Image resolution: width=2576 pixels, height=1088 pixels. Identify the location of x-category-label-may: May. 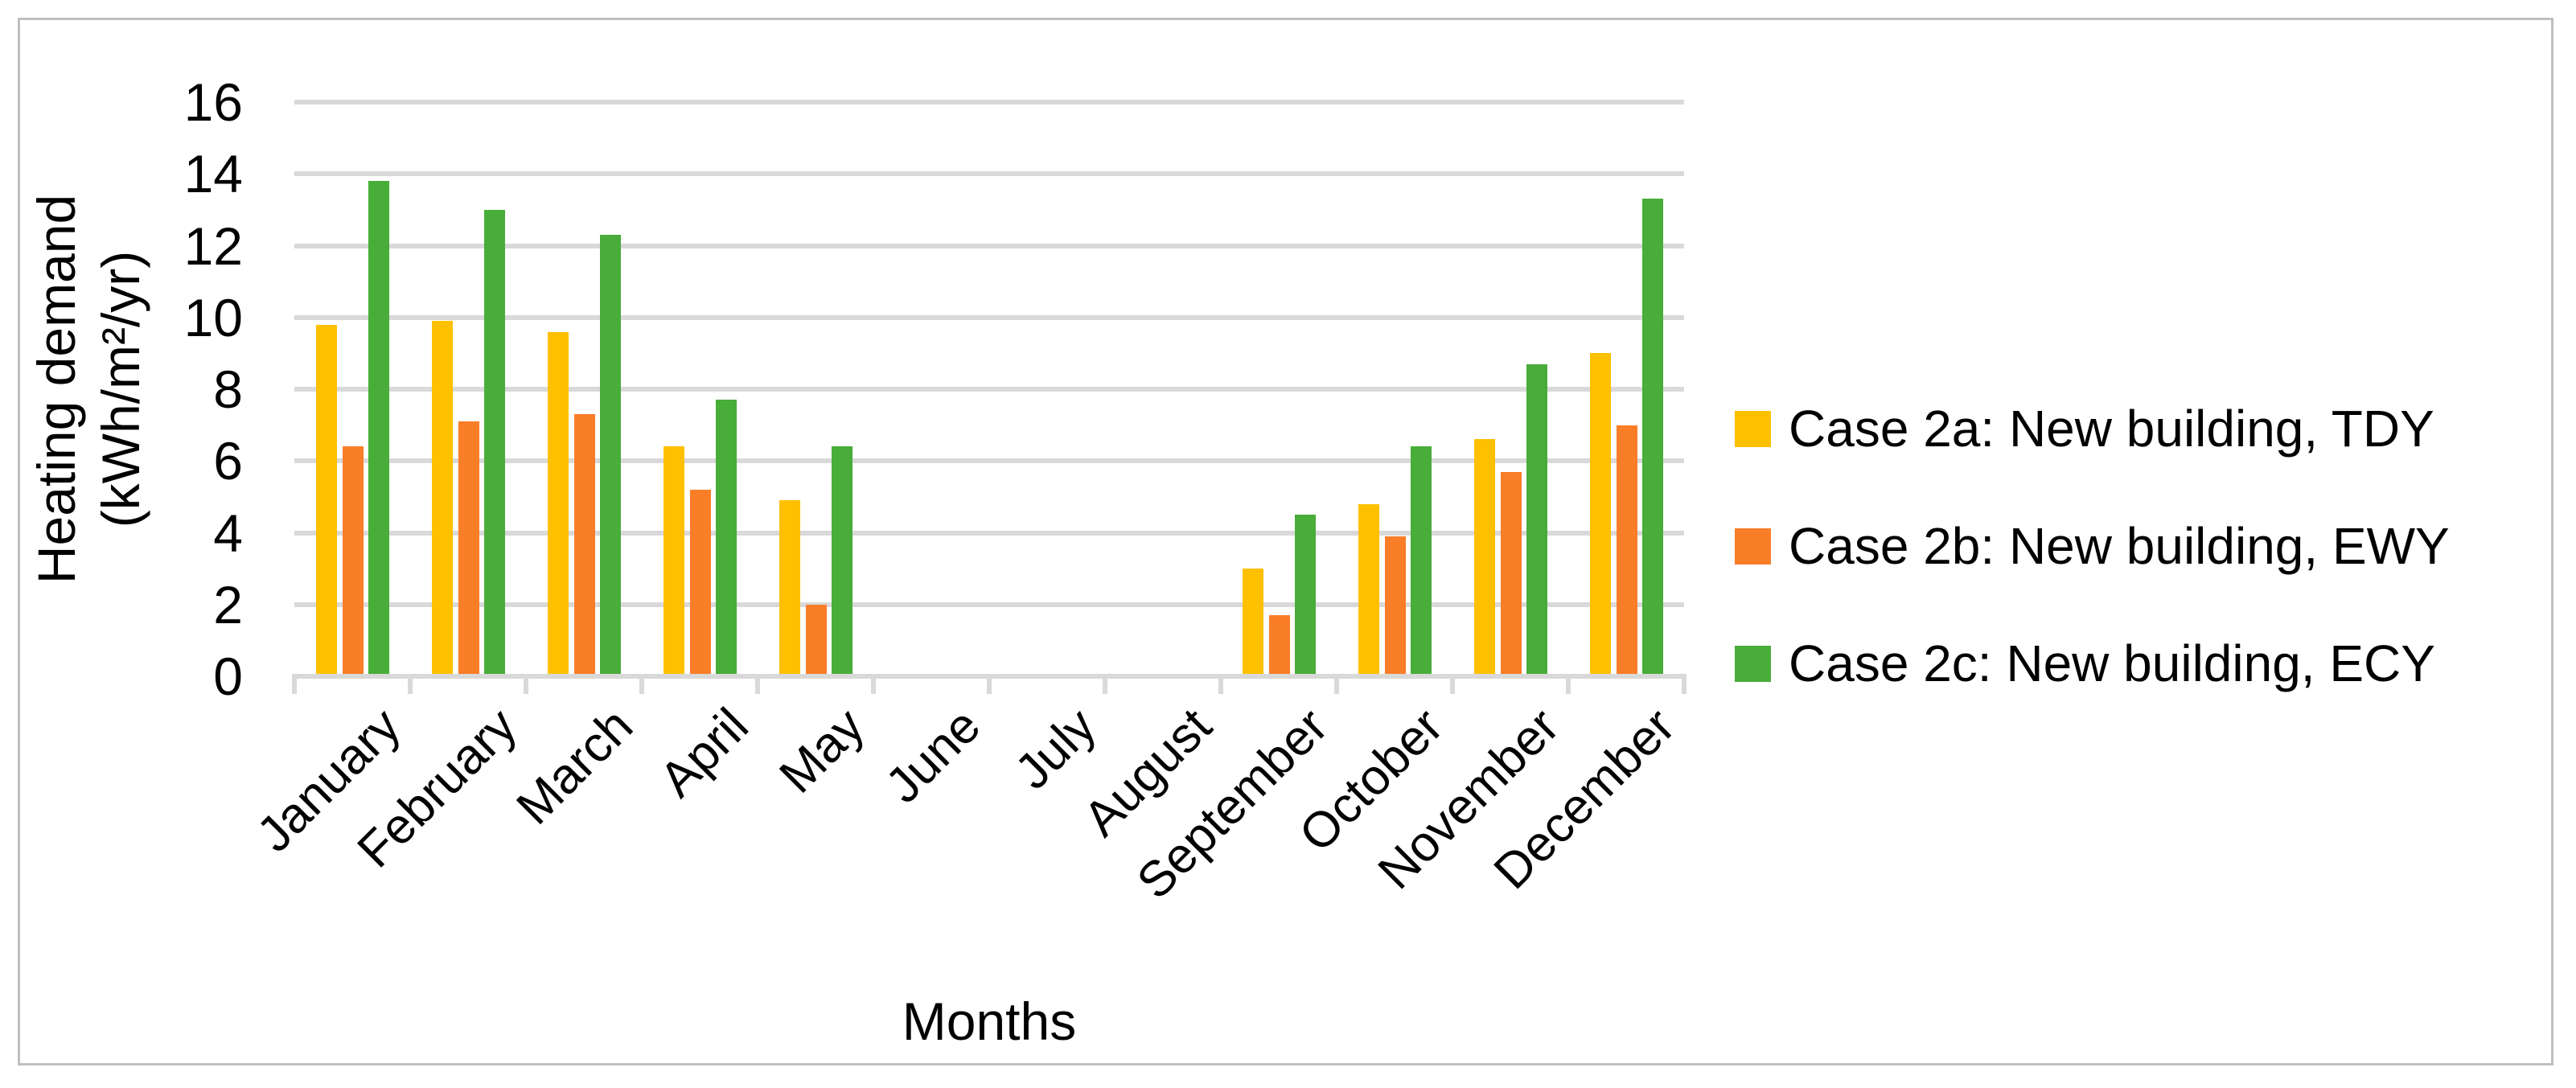
(822, 751).